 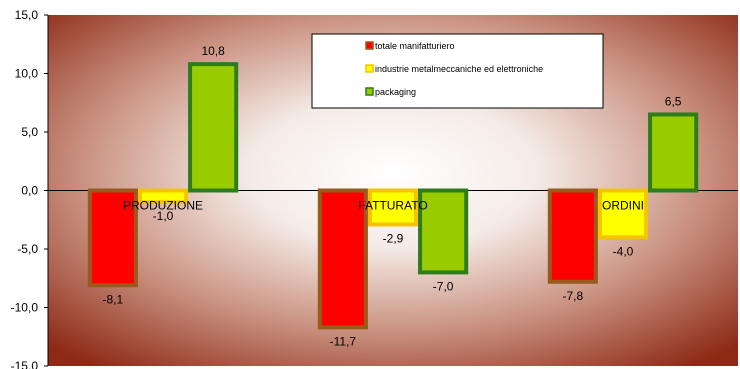 What do you see at coordinates (163, 206) in the screenshot?
I see `category-label: PRODUZIONE` at bounding box center [163, 206].